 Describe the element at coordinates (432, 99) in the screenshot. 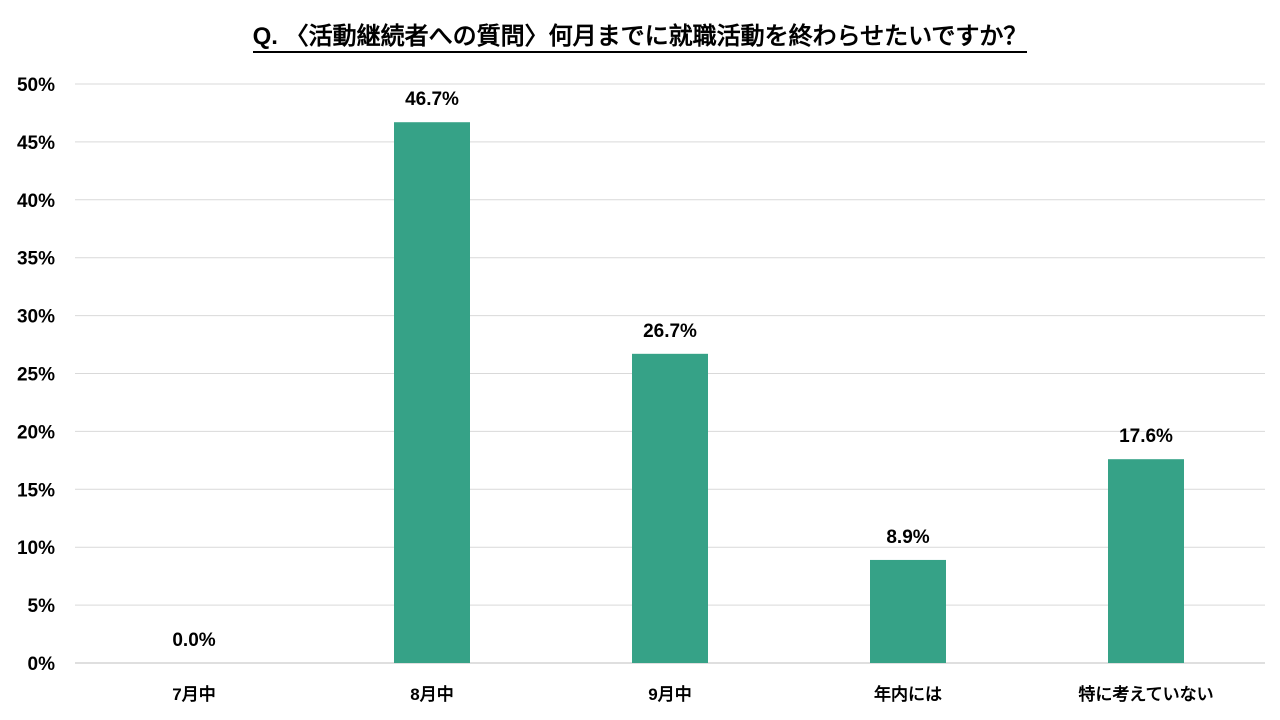

I see `data-label: 46.7%` at that location.